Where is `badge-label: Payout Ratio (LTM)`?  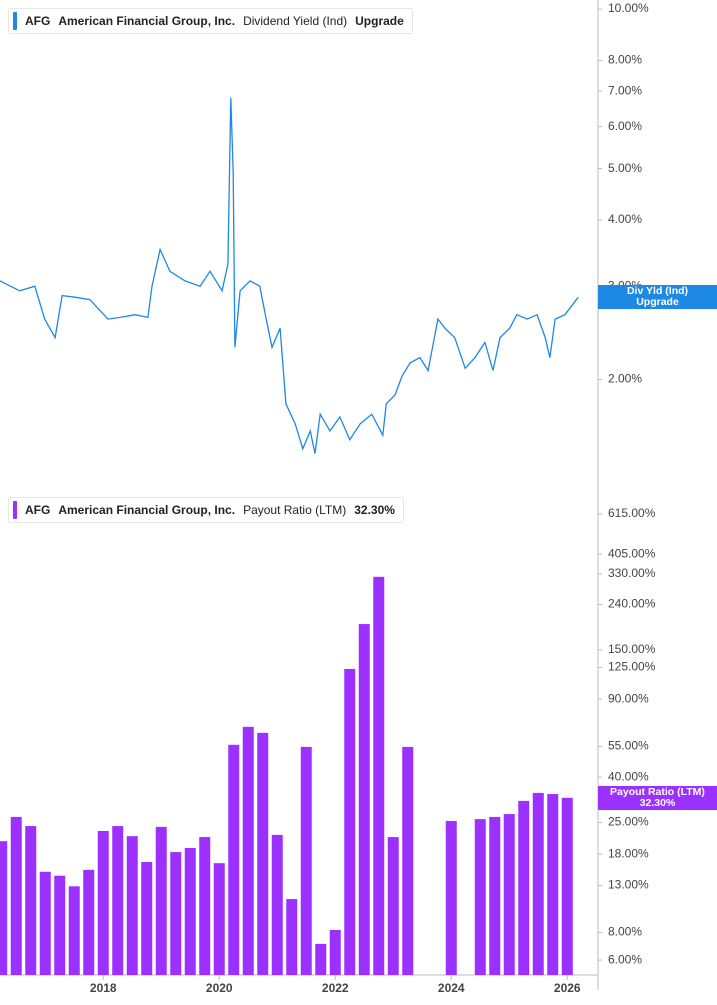 badge-label: Payout Ratio (LTM) is located at coordinates (657, 791).